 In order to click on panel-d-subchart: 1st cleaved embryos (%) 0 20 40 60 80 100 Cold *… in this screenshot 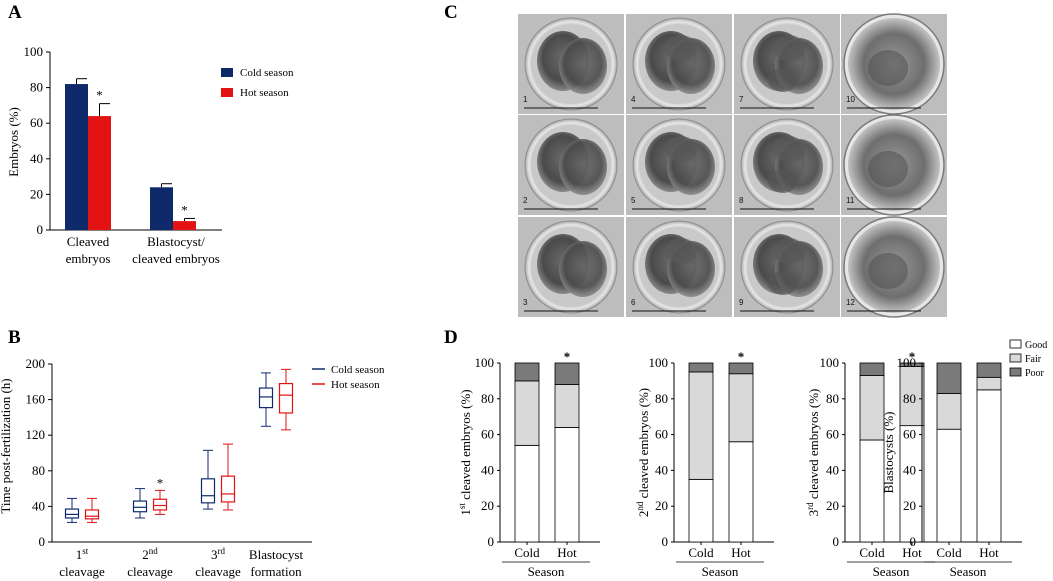, I will do `click(528, 464)`.